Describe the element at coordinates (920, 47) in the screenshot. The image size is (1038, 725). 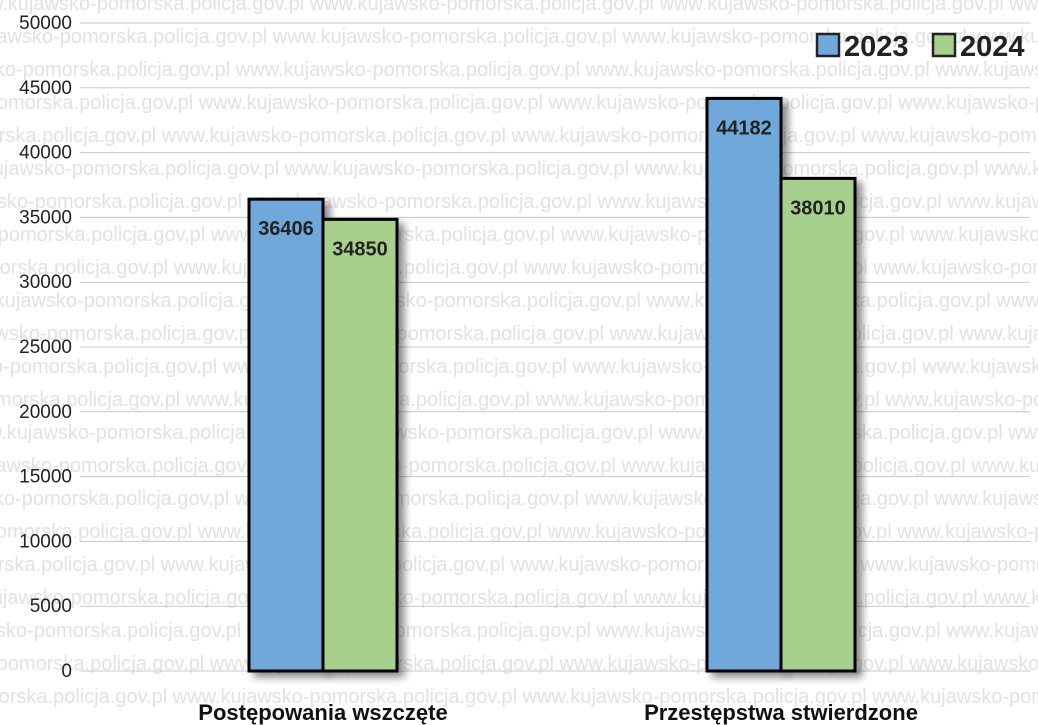
I see `legend: 2023 2024` at that location.